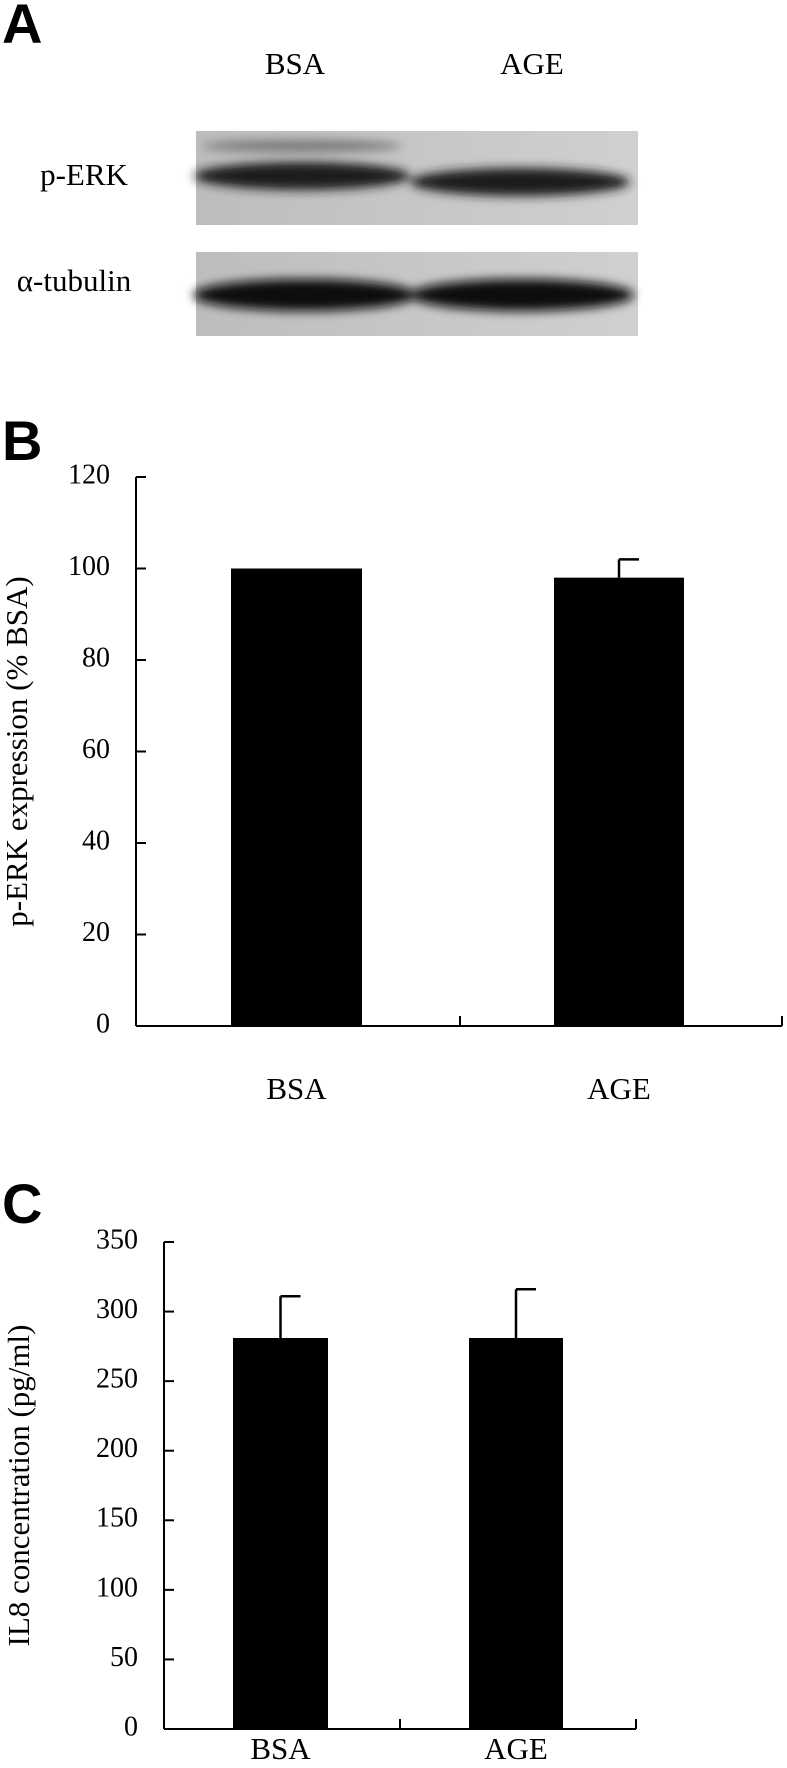  Describe the element at coordinates (124, 1657) in the screenshot. I see `y-tick-label: 50` at that location.